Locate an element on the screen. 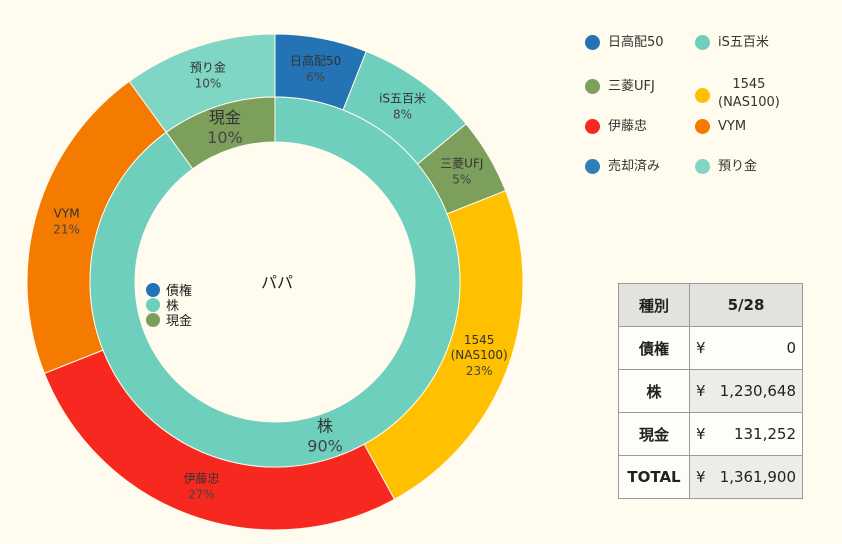  table-row: TOTAL ¥1,361,900 is located at coordinates (710, 477).